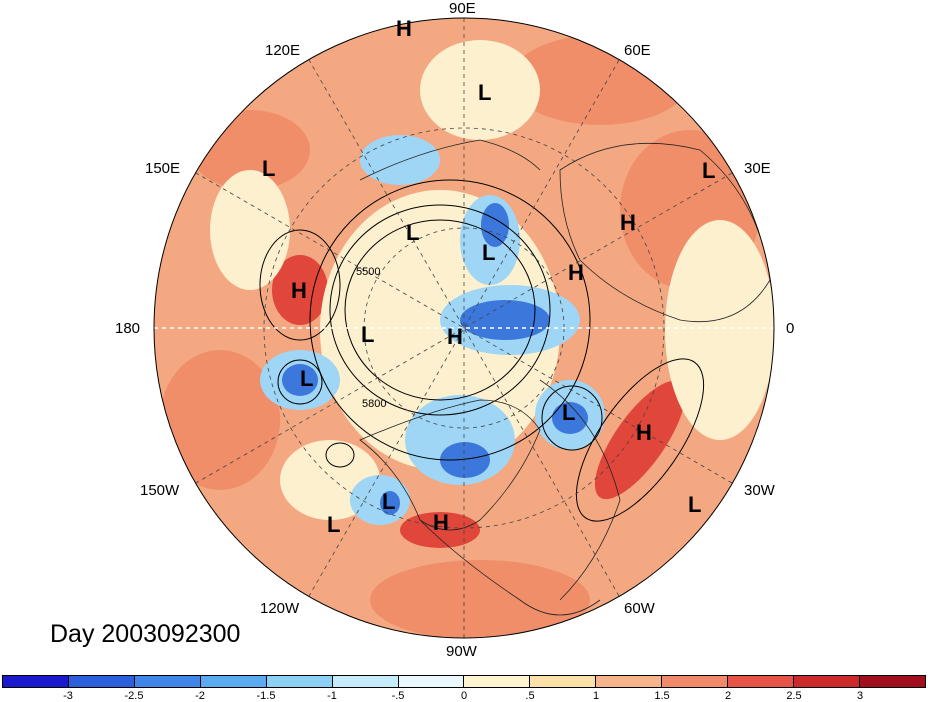 This screenshot has width=928, height=702. What do you see at coordinates (757, 168) in the screenshot?
I see `lon-label-30e: 30E` at bounding box center [757, 168].